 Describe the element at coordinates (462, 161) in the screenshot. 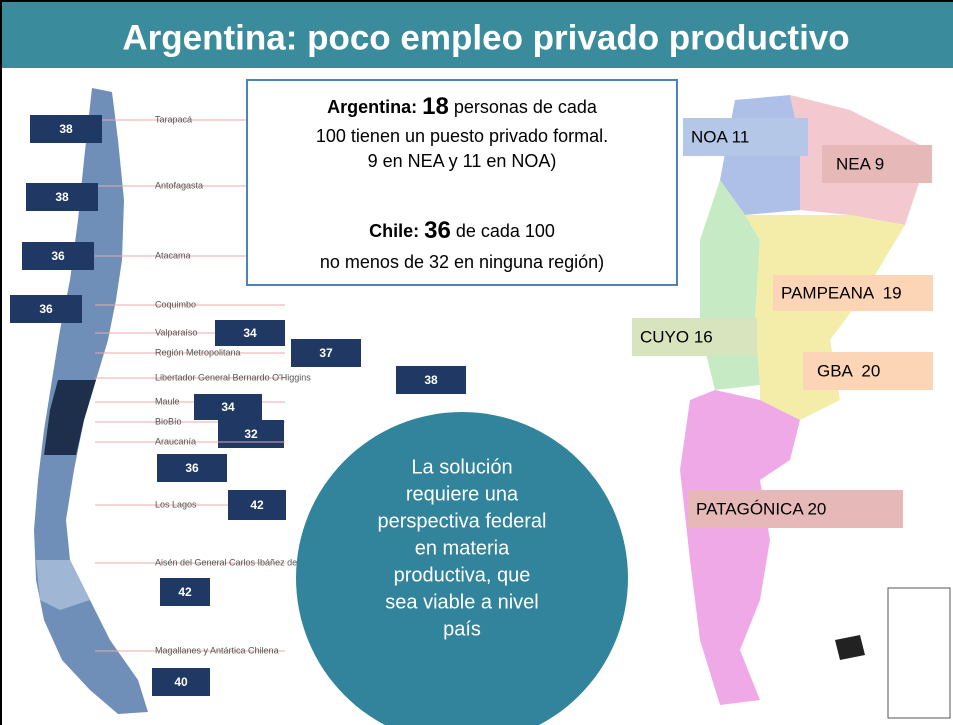

I see `info-line: 9 en NEA y 11 en NOA)` at that location.